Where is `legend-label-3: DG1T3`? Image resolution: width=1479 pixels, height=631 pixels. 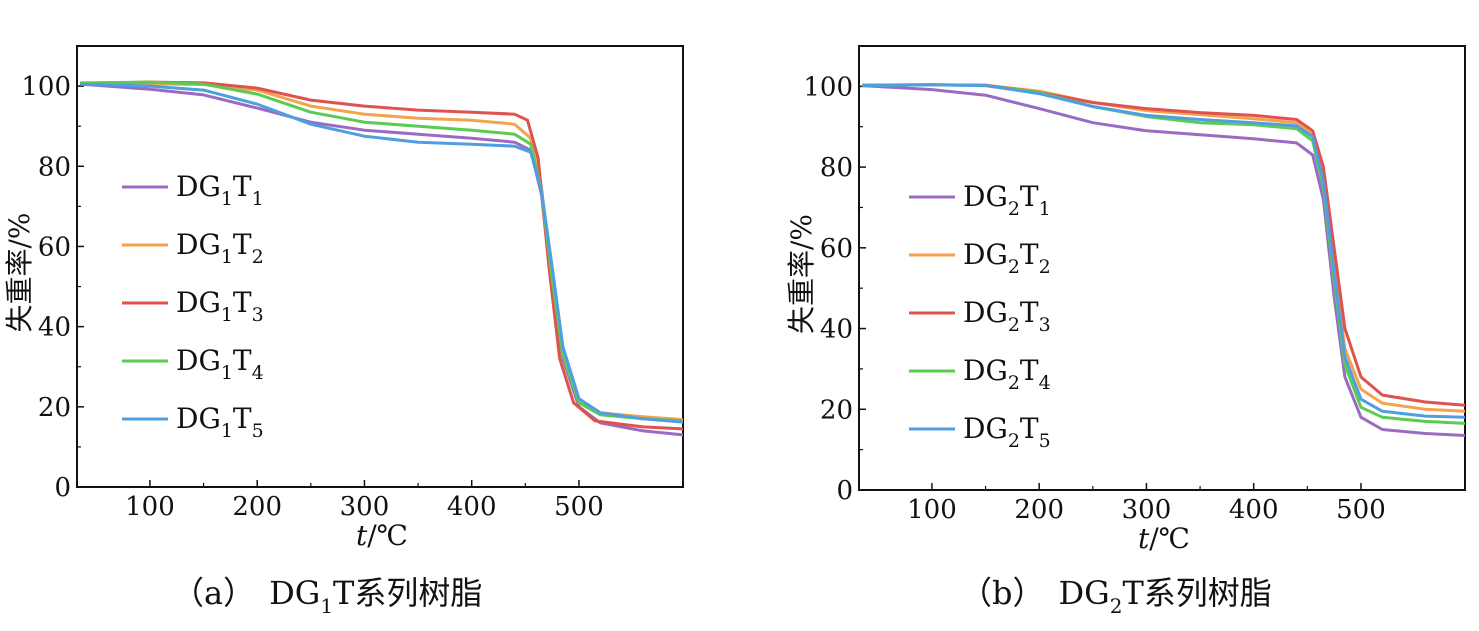 legend-label-3: DG1T3 is located at coordinates (220, 306).